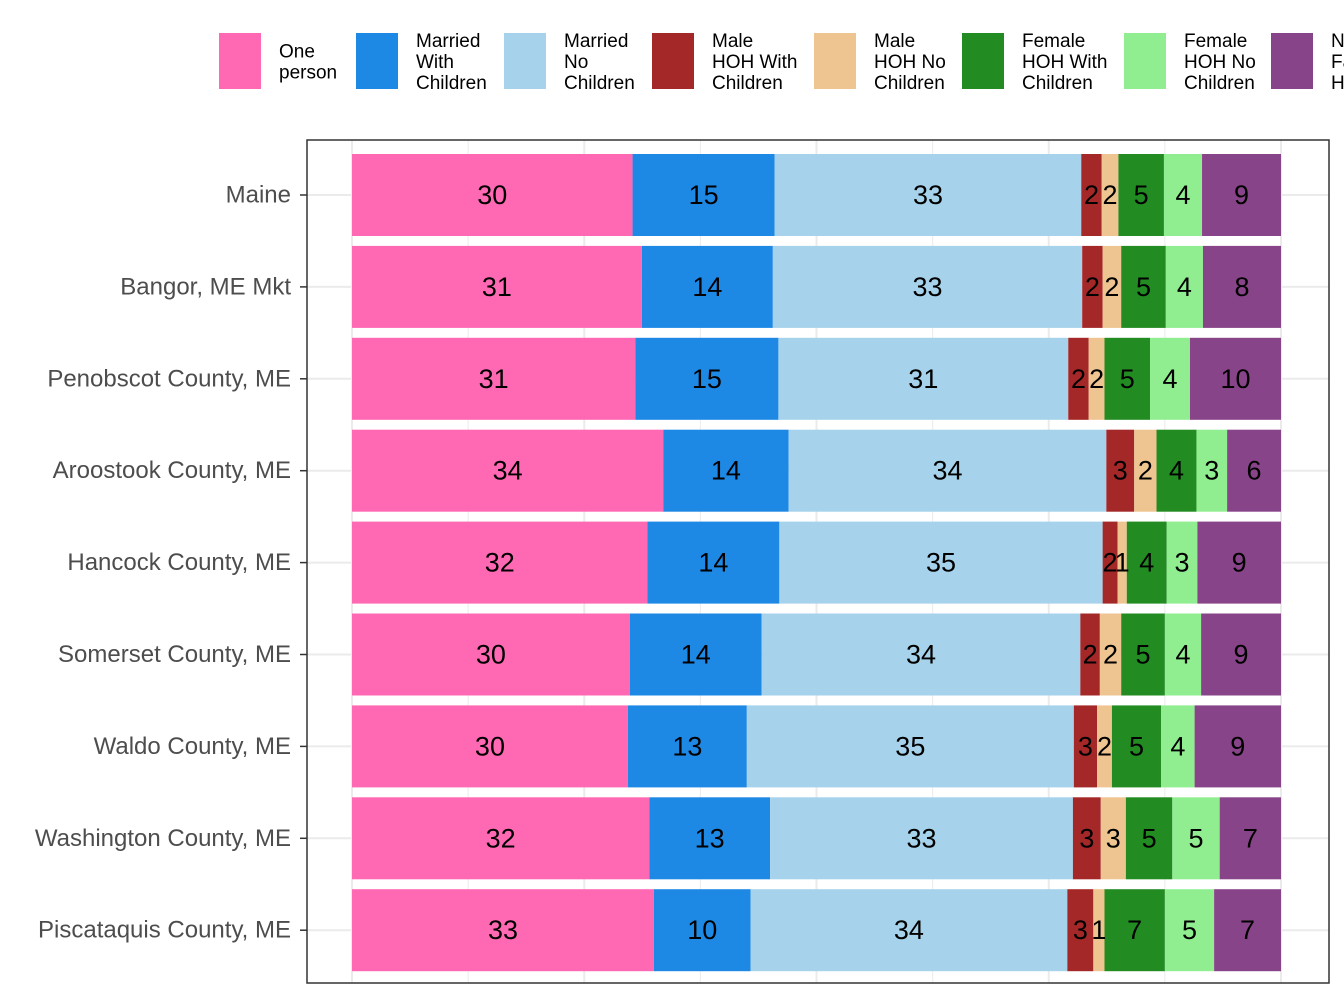  I want to click on bar-value-label: 7, so click(1134, 930).